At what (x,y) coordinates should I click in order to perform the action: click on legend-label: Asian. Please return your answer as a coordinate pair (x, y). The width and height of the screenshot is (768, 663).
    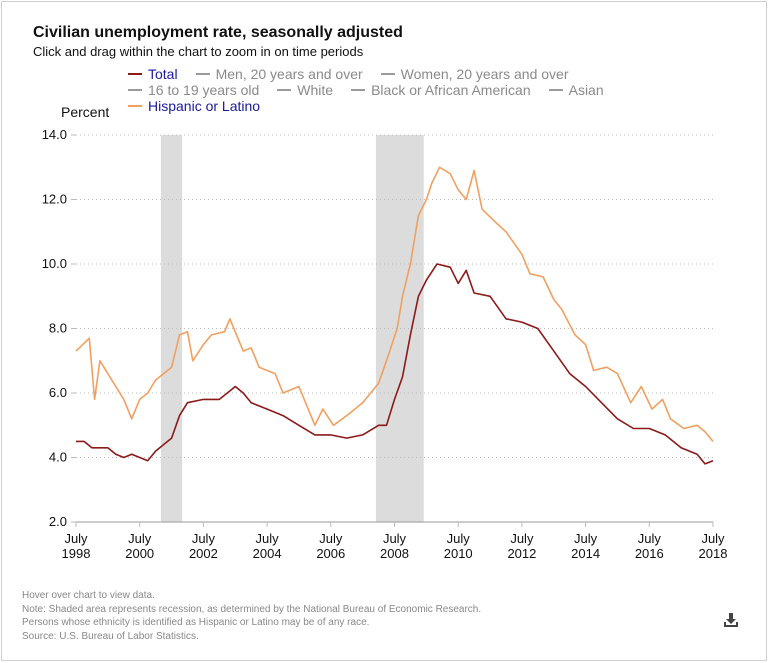
    Looking at the image, I should click on (586, 90).